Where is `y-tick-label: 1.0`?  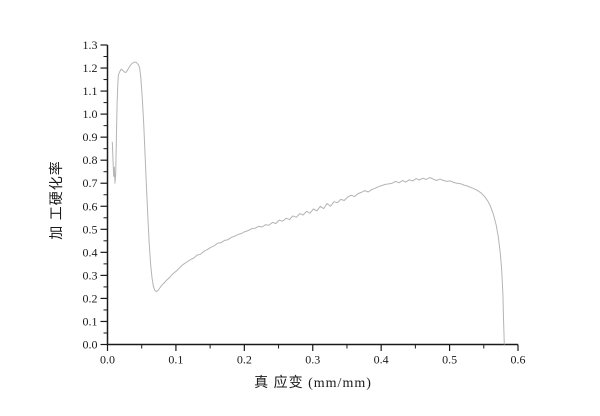 y-tick-label: 1.0 is located at coordinates (90, 114).